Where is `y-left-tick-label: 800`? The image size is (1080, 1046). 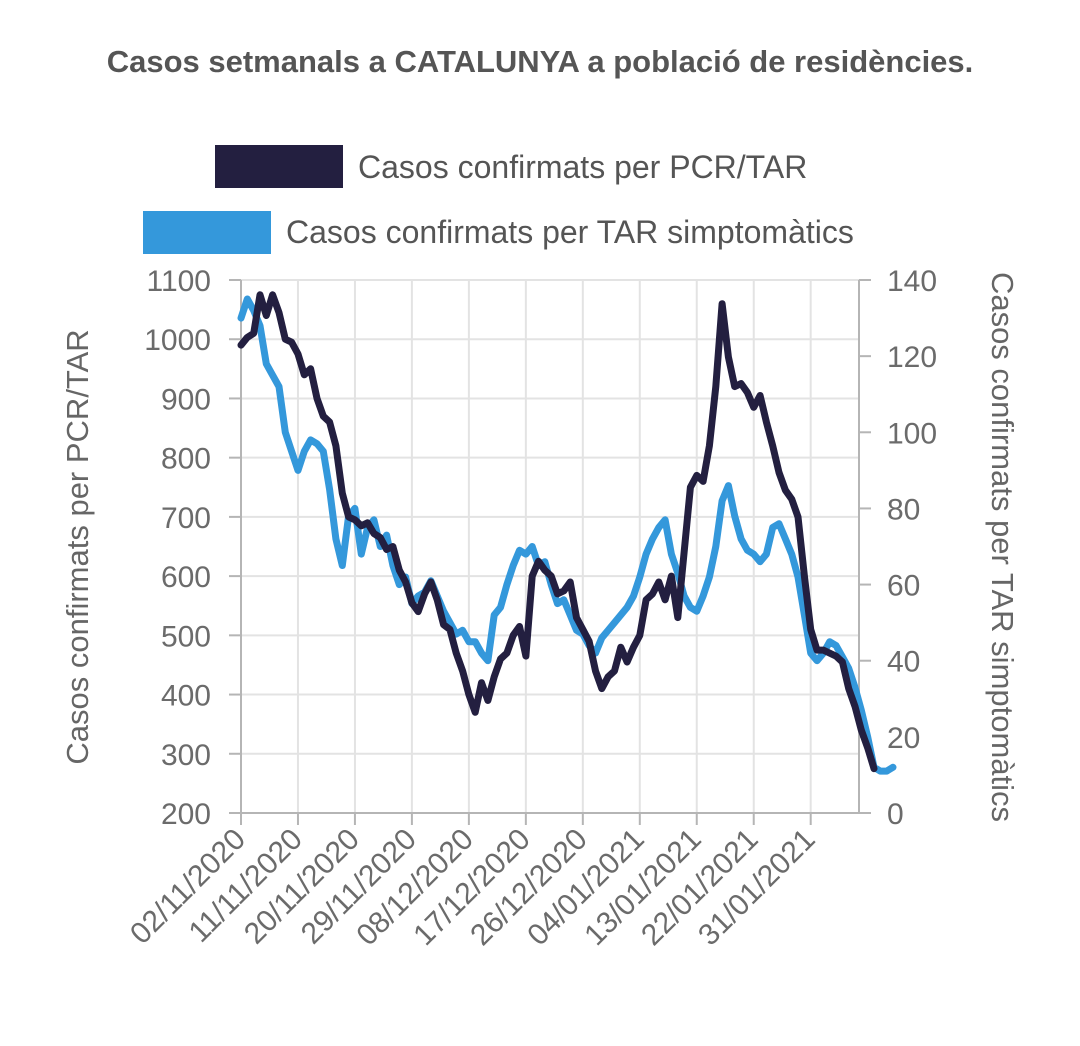 y-left-tick-label: 800 is located at coordinates (186, 459).